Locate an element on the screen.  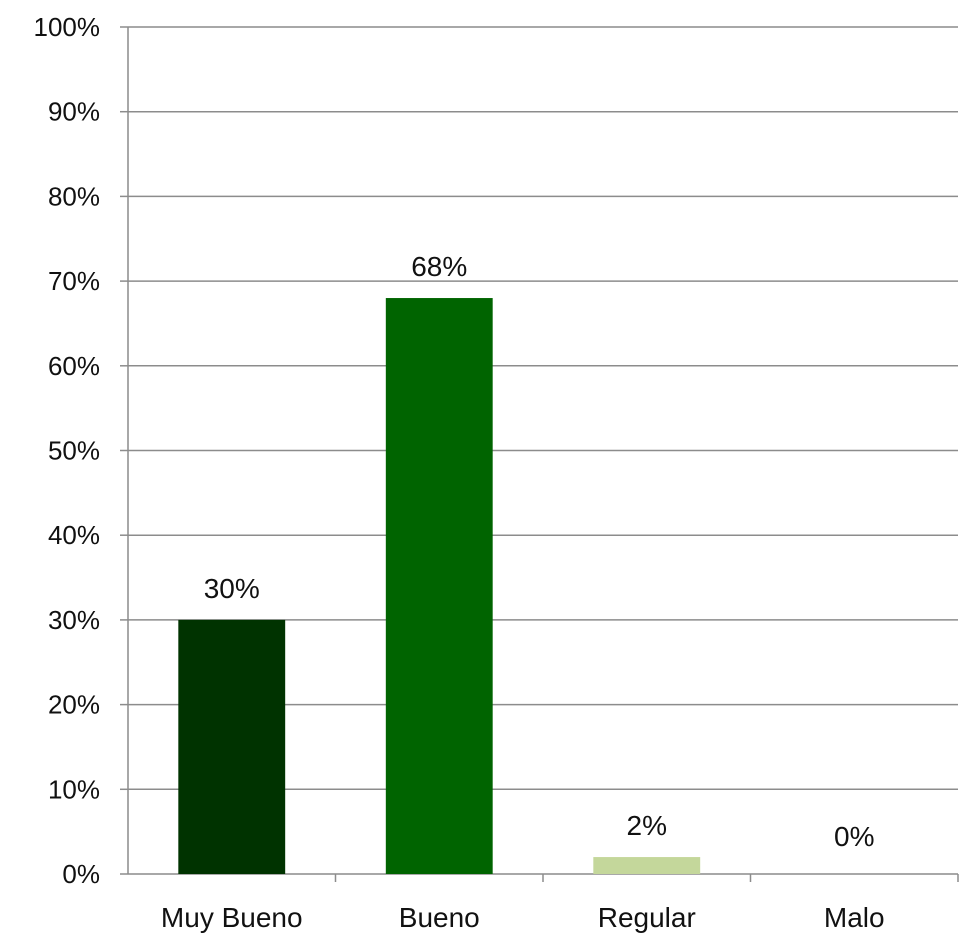
data-label: 2% is located at coordinates (647, 825).